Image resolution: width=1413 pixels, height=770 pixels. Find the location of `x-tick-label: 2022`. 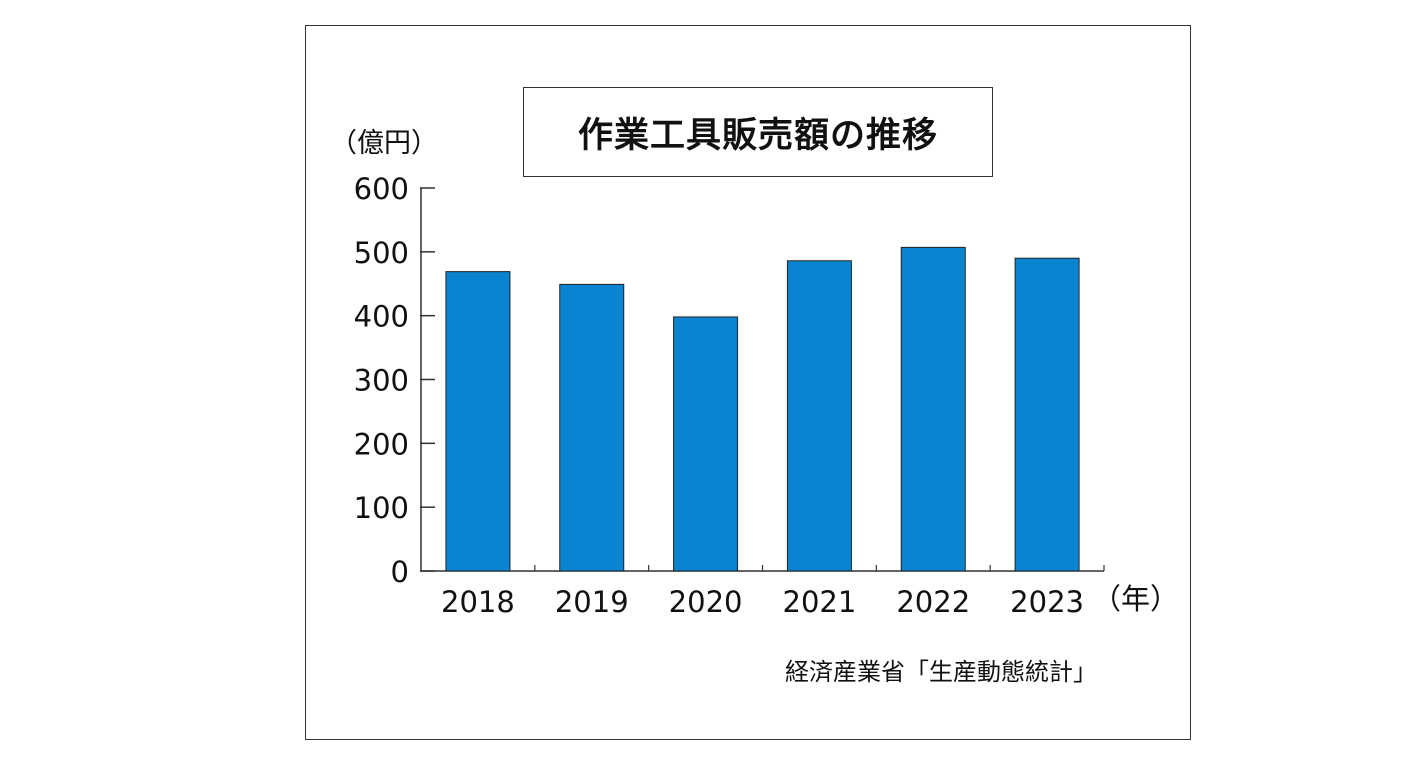

x-tick-label: 2022 is located at coordinates (933, 602).